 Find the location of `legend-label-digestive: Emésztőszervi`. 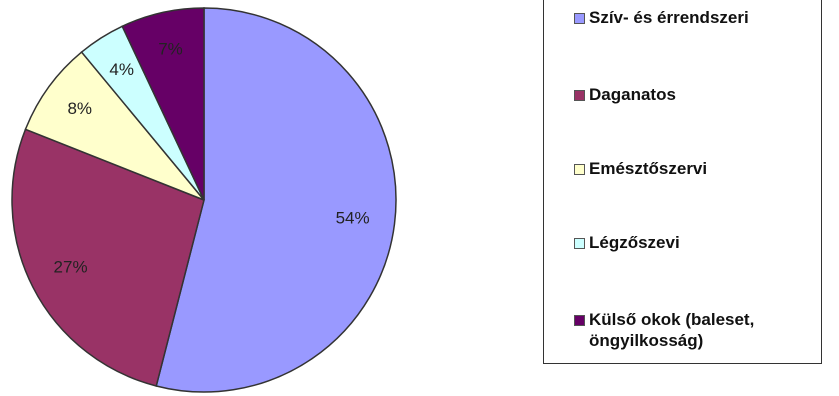

legend-label-digestive: Emésztőszervi is located at coordinates (648, 168).